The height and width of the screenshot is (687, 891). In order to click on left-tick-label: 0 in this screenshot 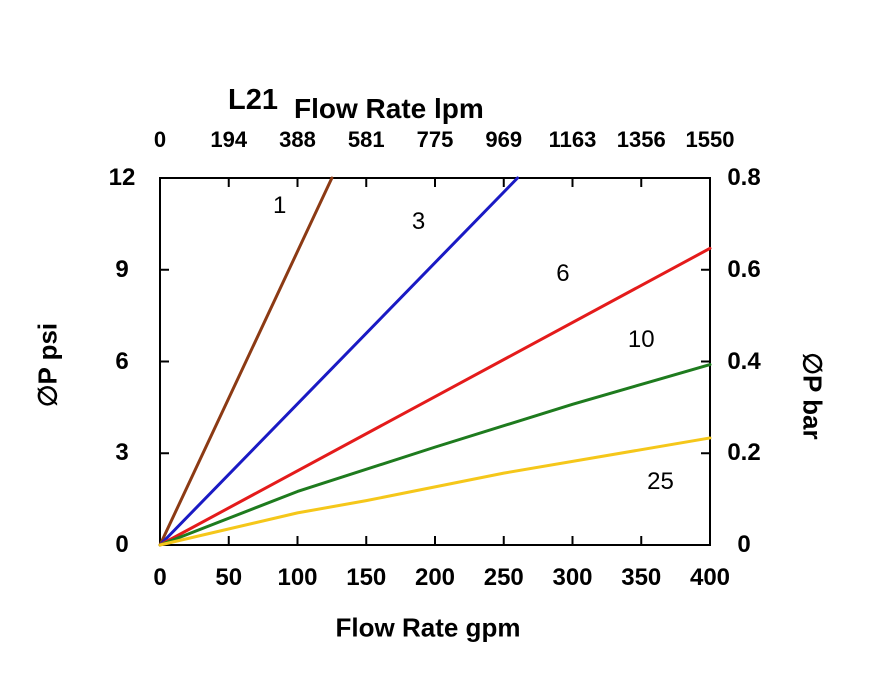, I will do `click(122, 544)`.